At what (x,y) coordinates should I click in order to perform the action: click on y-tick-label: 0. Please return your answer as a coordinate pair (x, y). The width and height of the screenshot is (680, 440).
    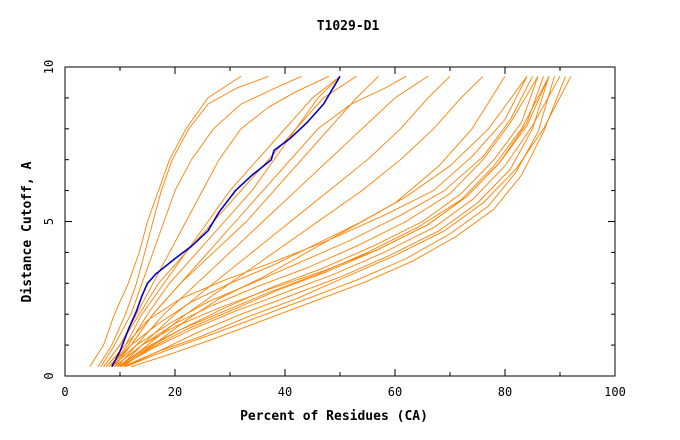
    Looking at the image, I should click on (49, 375).